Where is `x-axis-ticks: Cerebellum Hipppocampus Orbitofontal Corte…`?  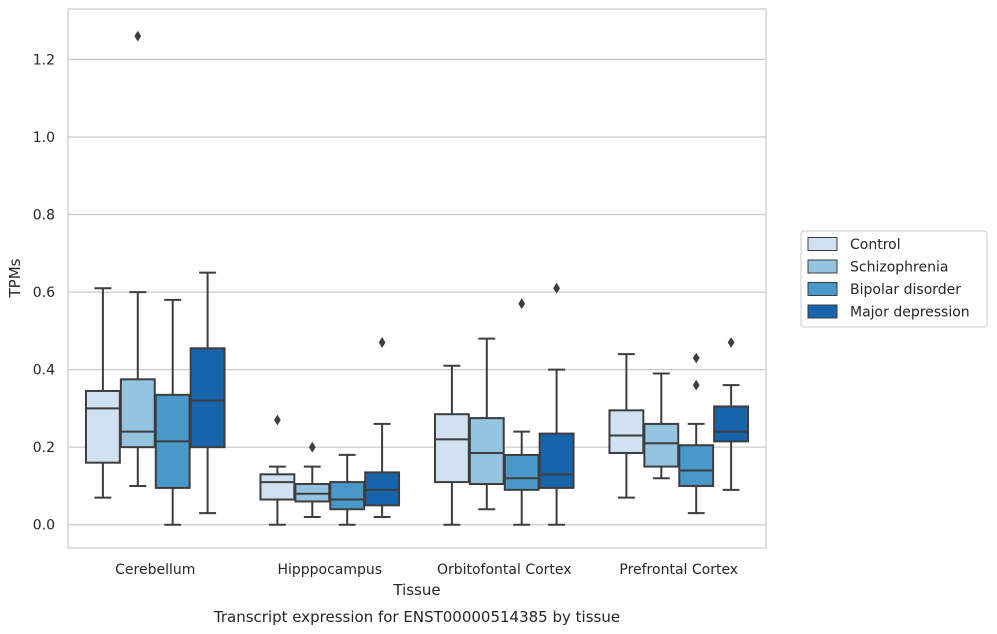 x-axis-ticks: Cerebellum Hipppocampus Orbitofontal Corte… is located at coordinates (426, 570).